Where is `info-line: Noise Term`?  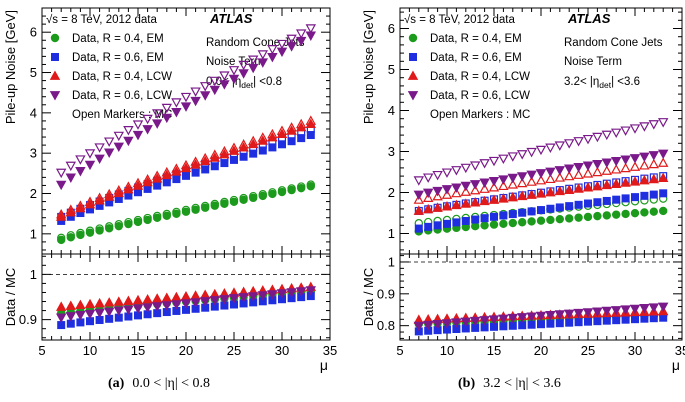 info-line: Noise Term is located at coordinates (593, 62).